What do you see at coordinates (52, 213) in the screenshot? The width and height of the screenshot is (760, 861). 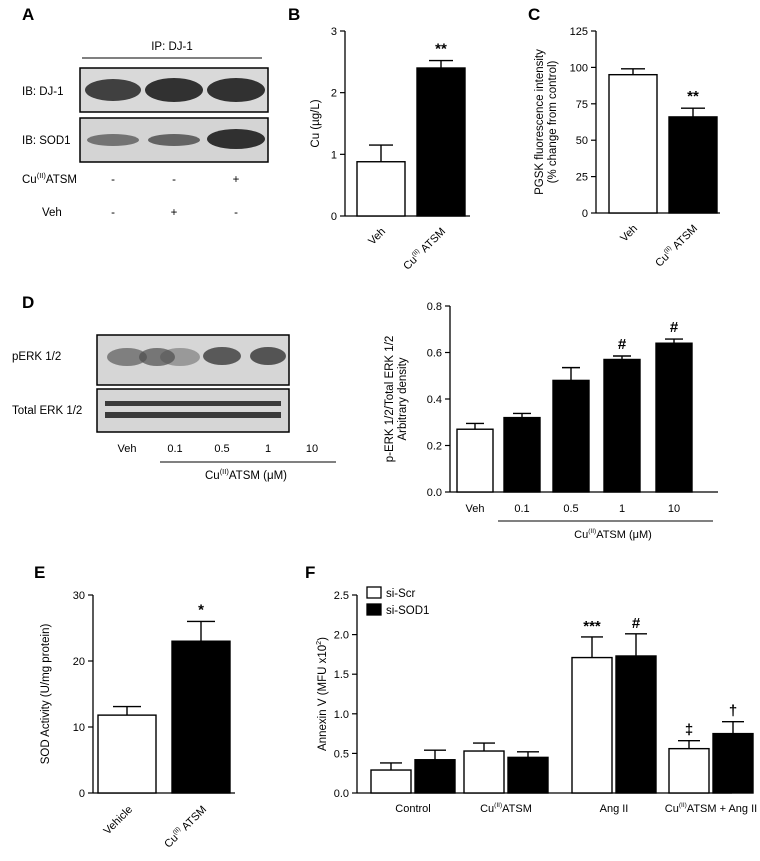 I see `blot-a-condition-label: Veh` at bounding box center [52, 213].